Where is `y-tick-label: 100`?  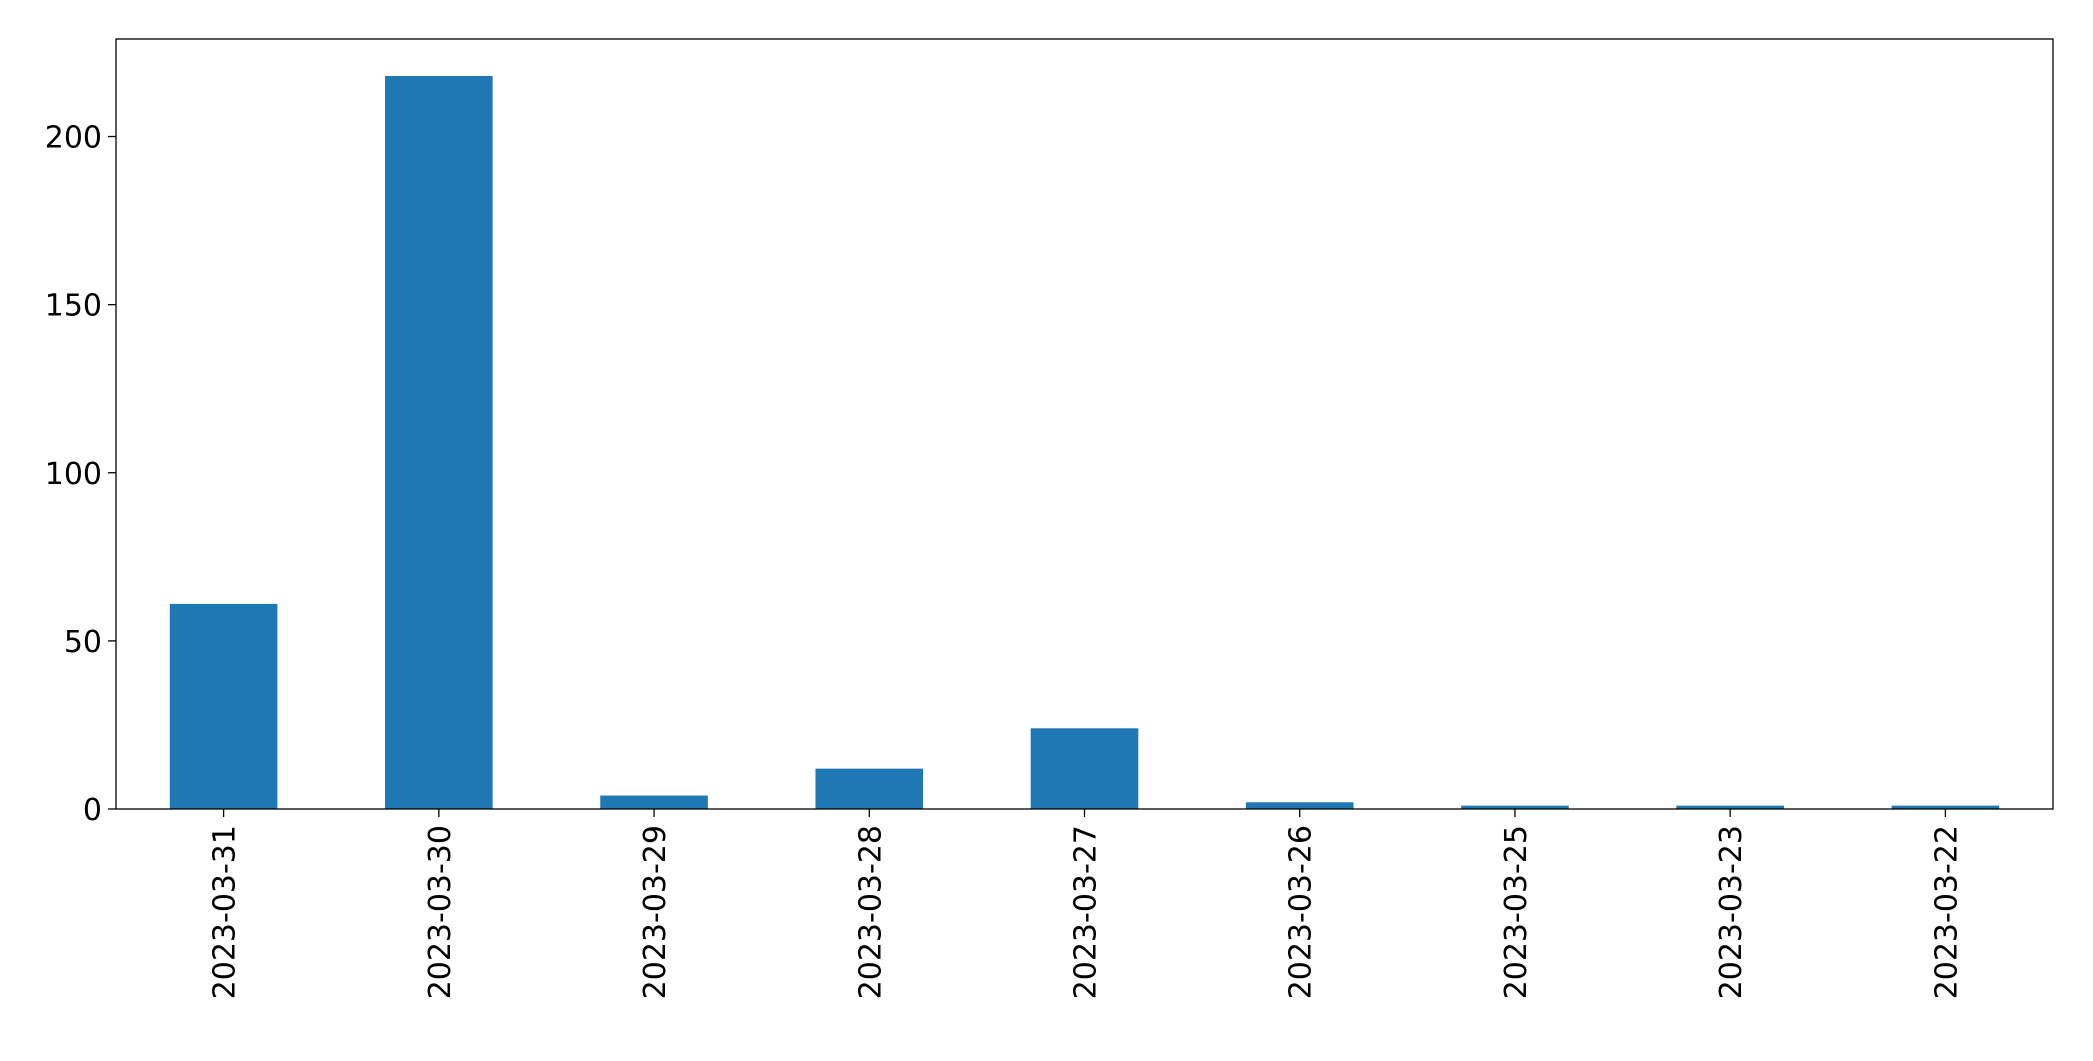 y-tick-label: 100 is located at coordinates (73, 474).